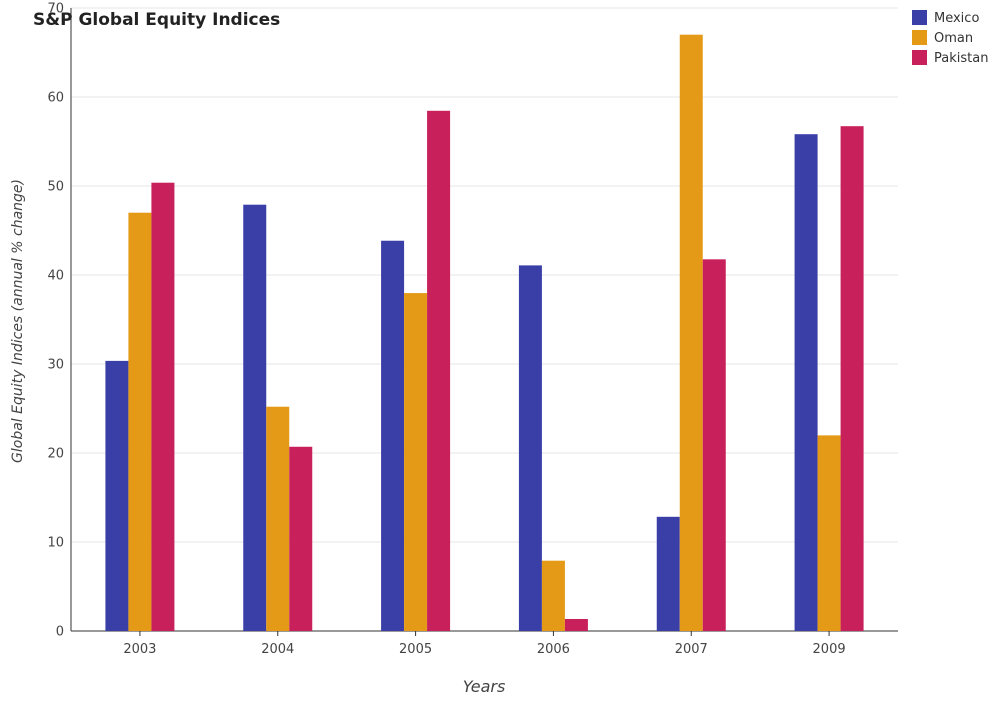 The image size is (1002, 704). Describe the element at coordinates (140, 421) in the screenshot. I see `bar-oman-2003` at that location.